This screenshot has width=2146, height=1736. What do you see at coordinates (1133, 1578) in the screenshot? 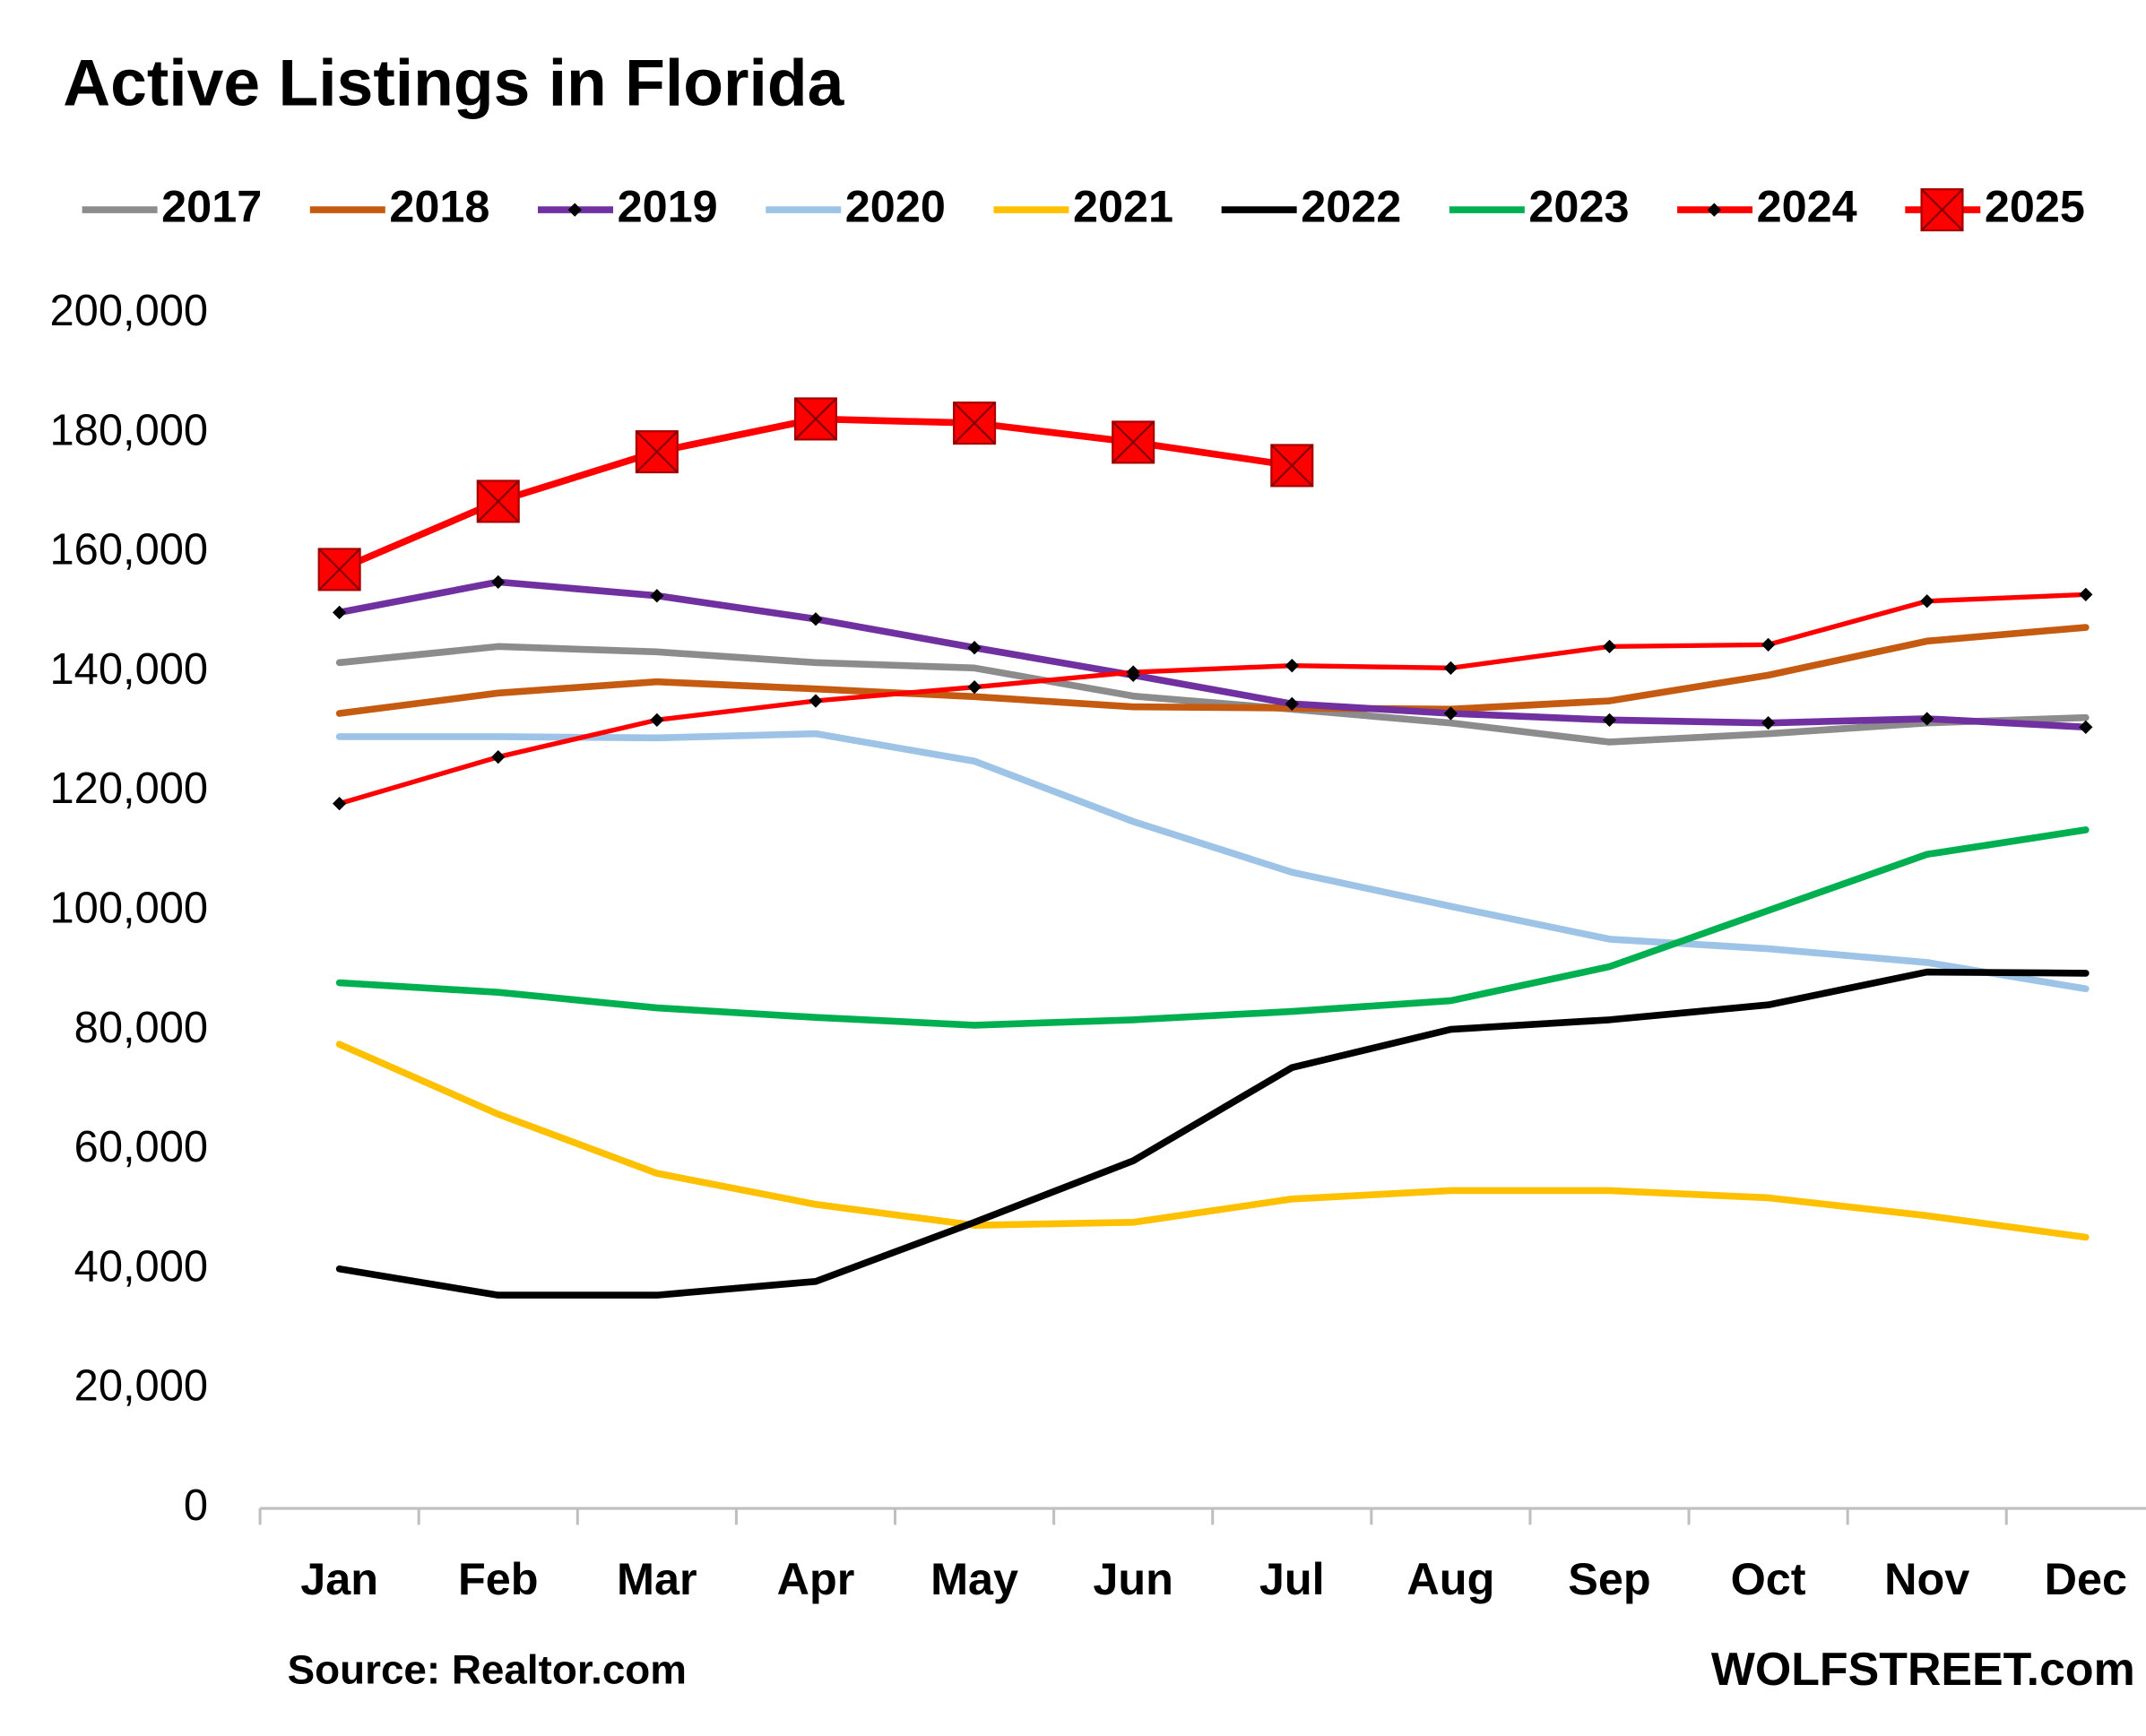
I see `x-tick-label: Jun` at bounding box center [1133, 1578].